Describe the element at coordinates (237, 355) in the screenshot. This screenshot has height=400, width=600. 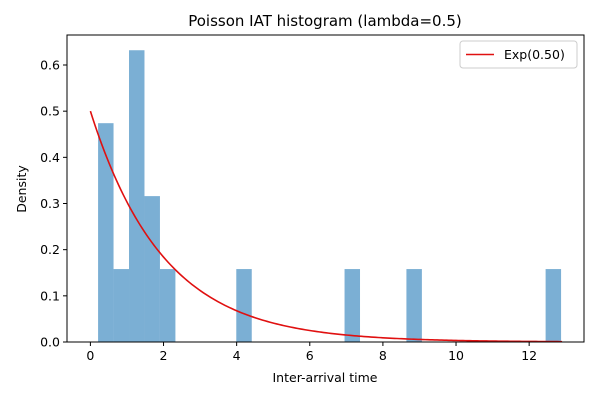
I see `x-tick-label: 4` at that location.